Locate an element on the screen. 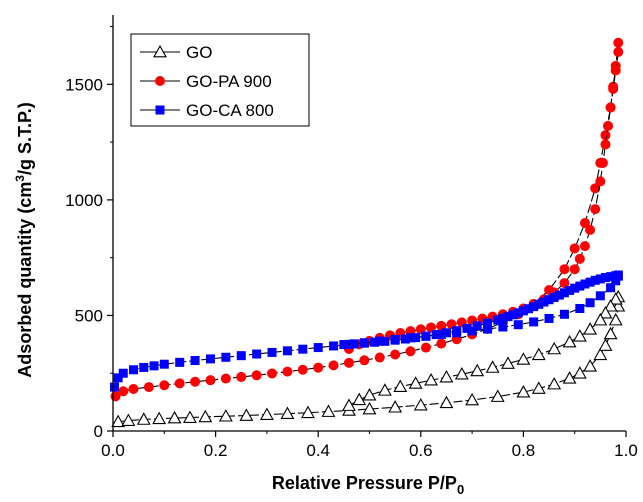  x-tick-label: 1.0 is located at coordinates (626, 450).